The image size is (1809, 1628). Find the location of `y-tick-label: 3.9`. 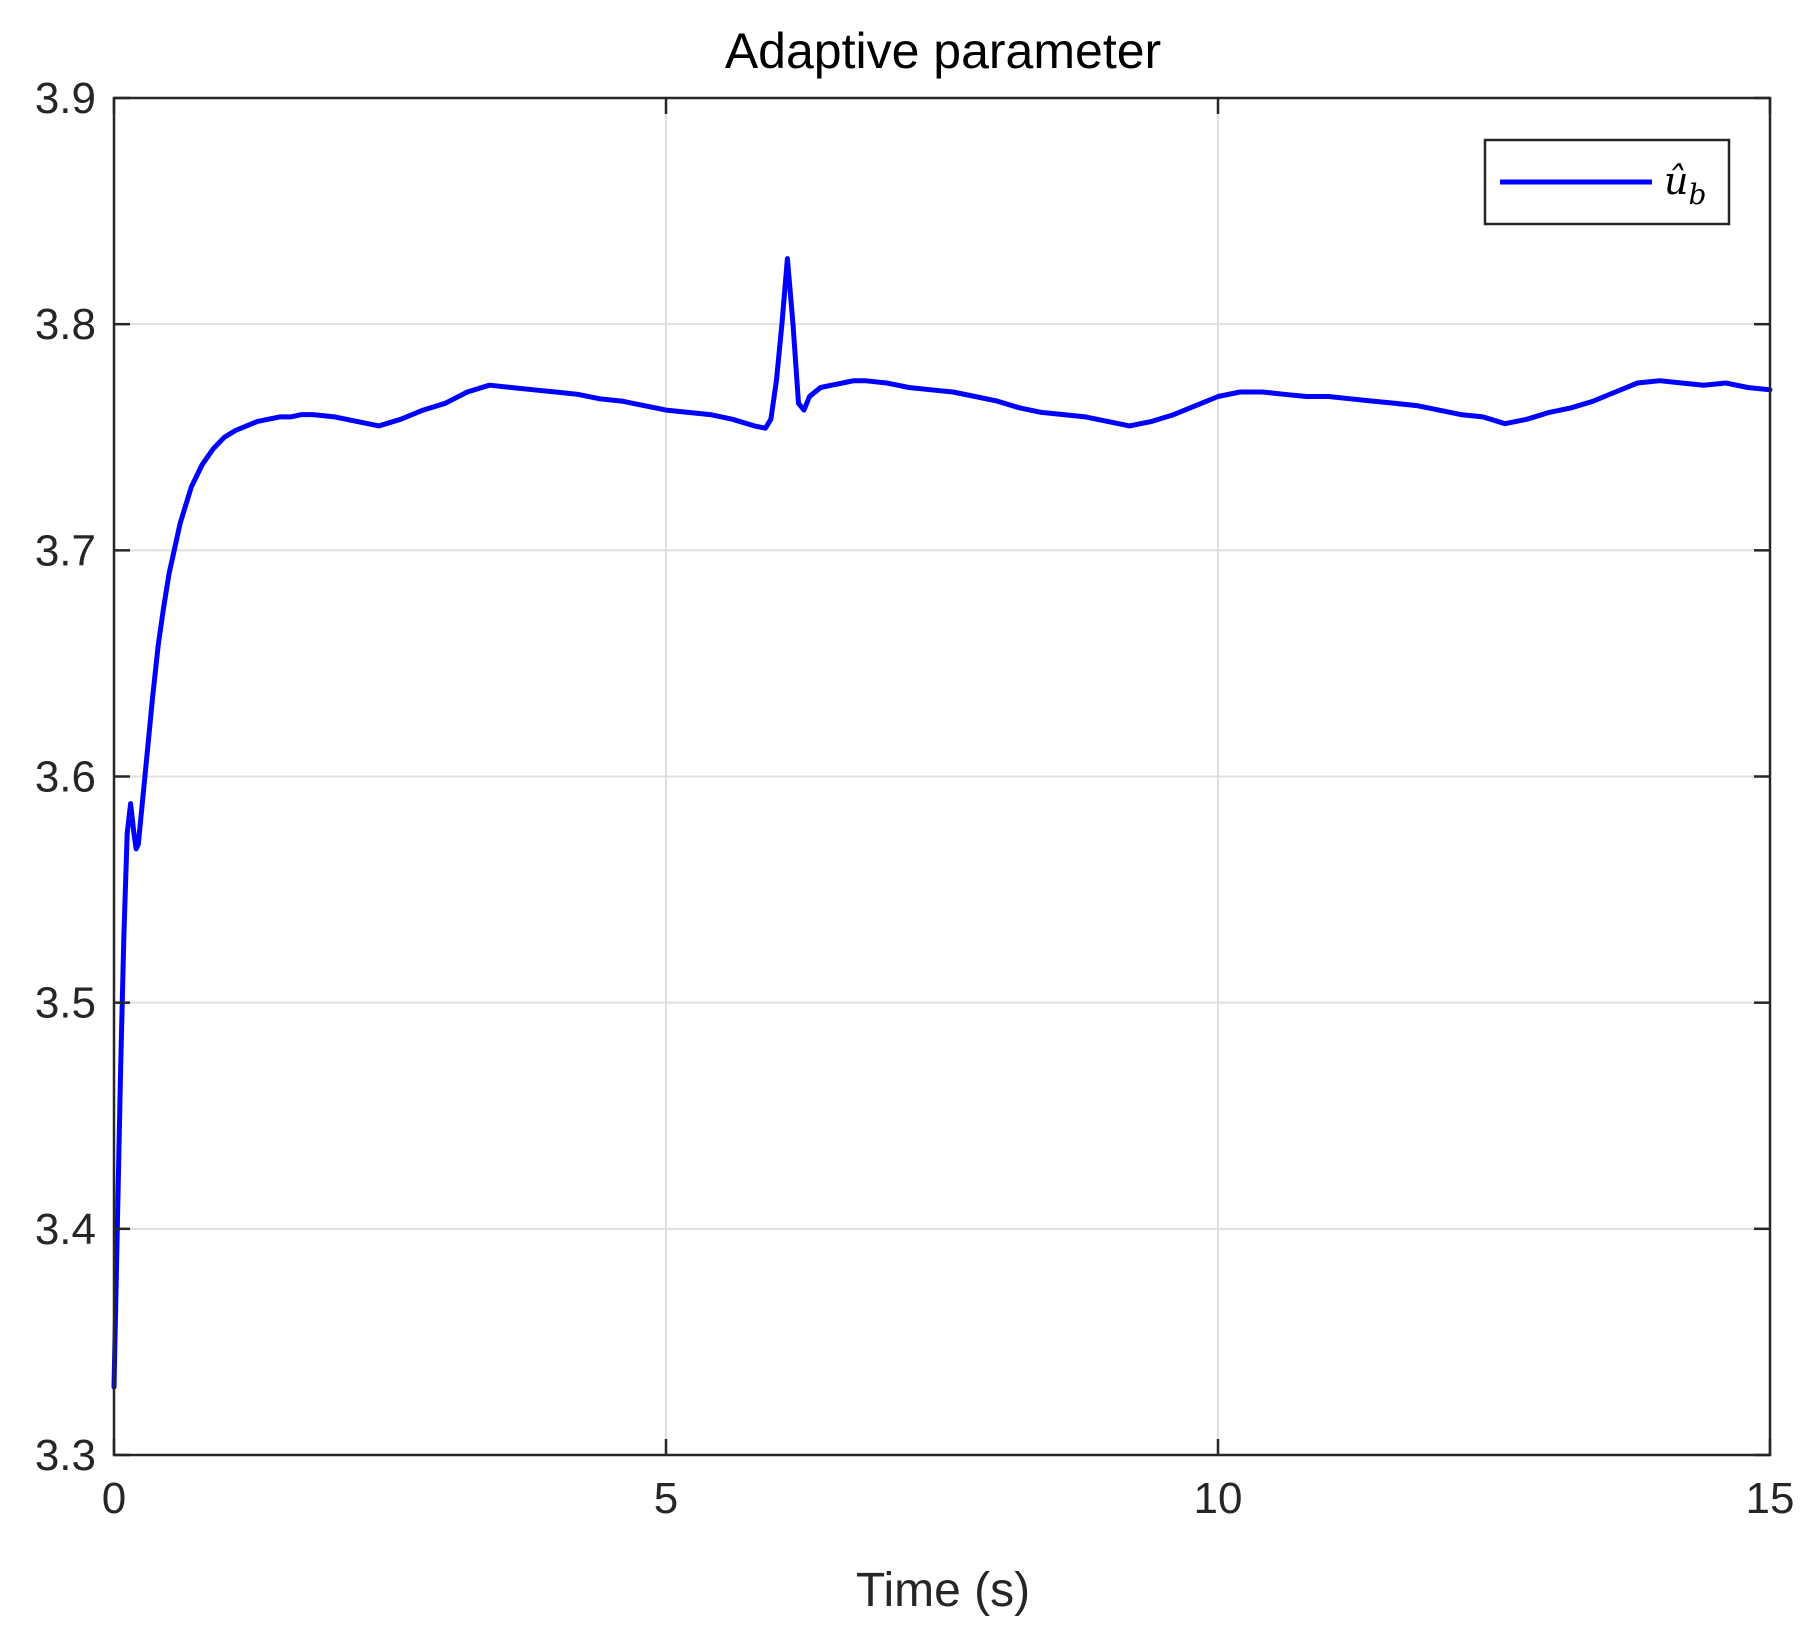

y-tick-label: 3.9 is located at coordinates (65, 98).